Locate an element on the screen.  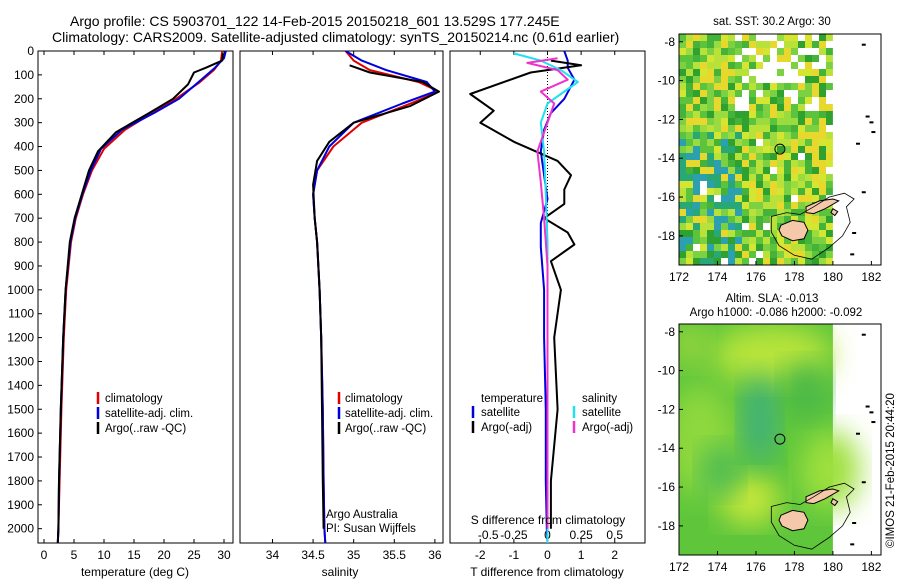
y-tick-label: 700 is located at coordinates (24, 218).